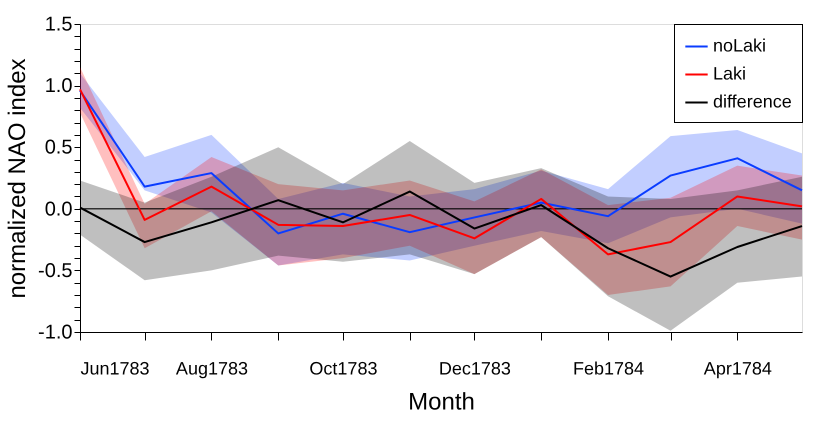 The width and height of the screenshot is (839, 429). Describe the element at coordinates (343, 368) in the screenshot. I see `x-tick-label: Oct1783` at that location.